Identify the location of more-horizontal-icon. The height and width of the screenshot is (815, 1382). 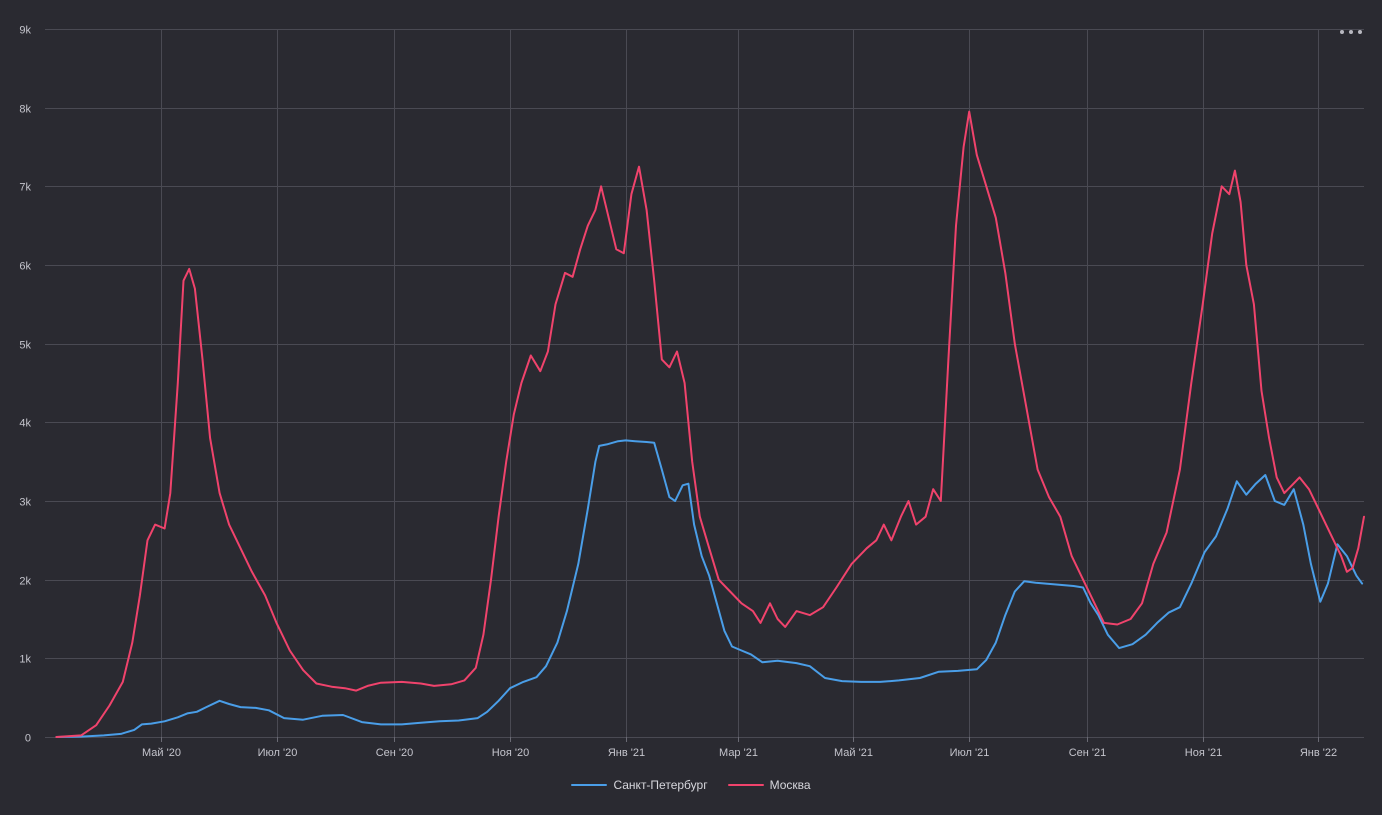
(1351, 32).